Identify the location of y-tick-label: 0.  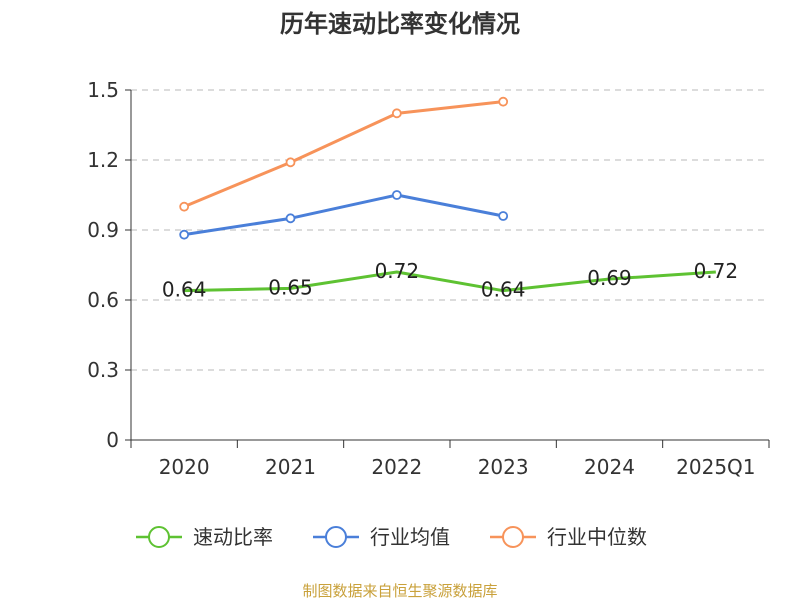
(112, 440).